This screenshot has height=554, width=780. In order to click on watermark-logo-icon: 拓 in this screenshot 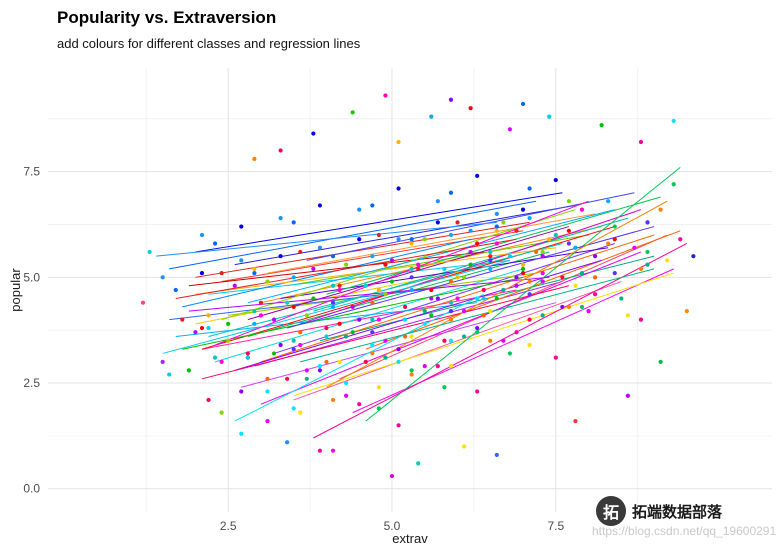, I will do `click(611, 511)`.